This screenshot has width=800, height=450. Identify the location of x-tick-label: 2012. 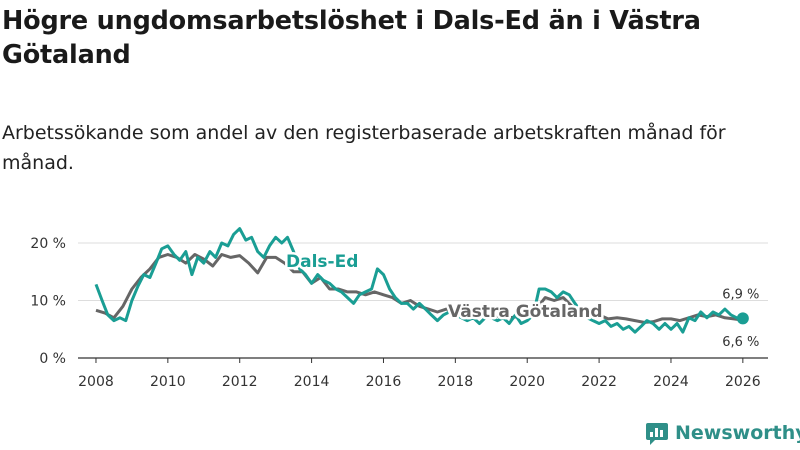
(240, 382).